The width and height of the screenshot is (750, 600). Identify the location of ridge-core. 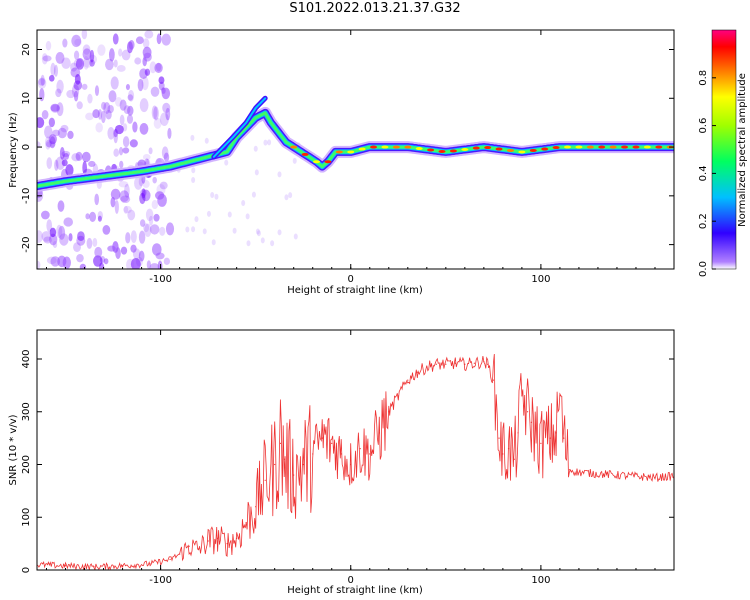
(482, 154).